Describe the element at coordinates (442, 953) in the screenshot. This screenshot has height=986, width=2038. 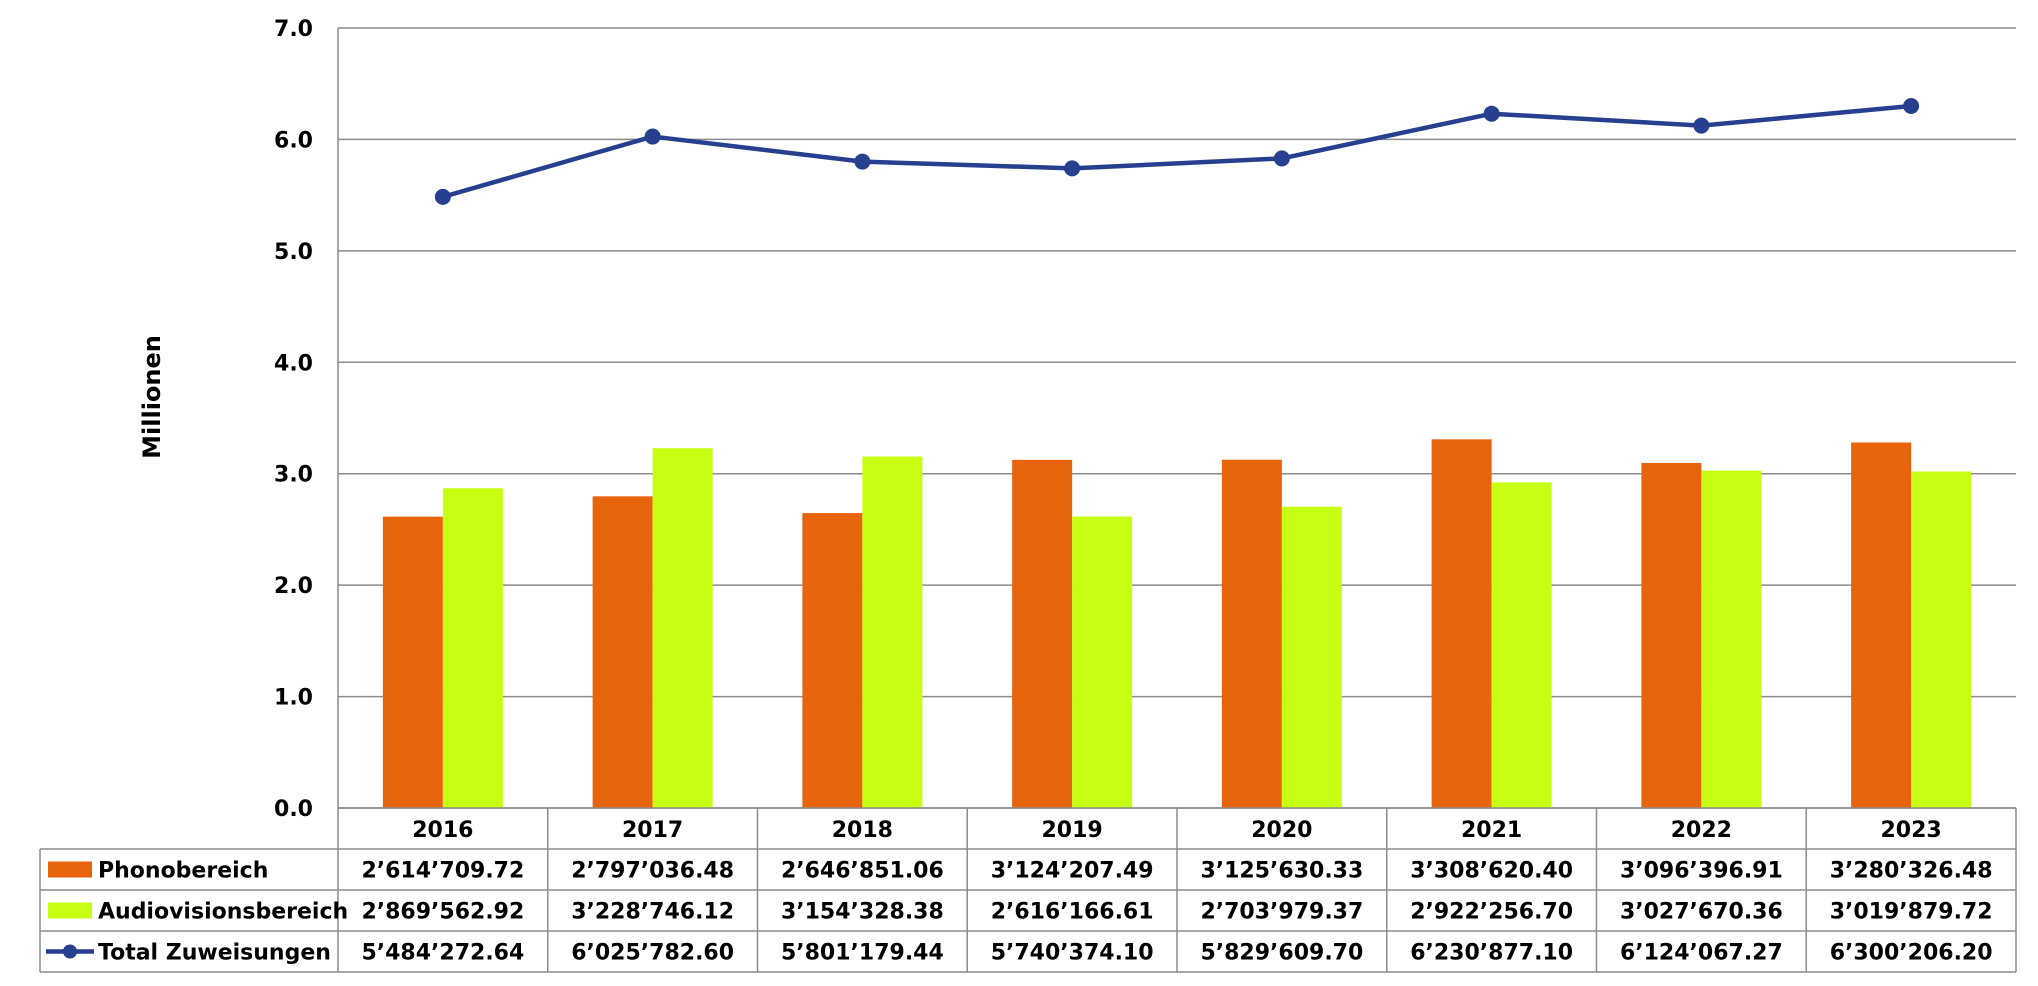
I see `table-cell-value: 5’484’272.64` at that location.